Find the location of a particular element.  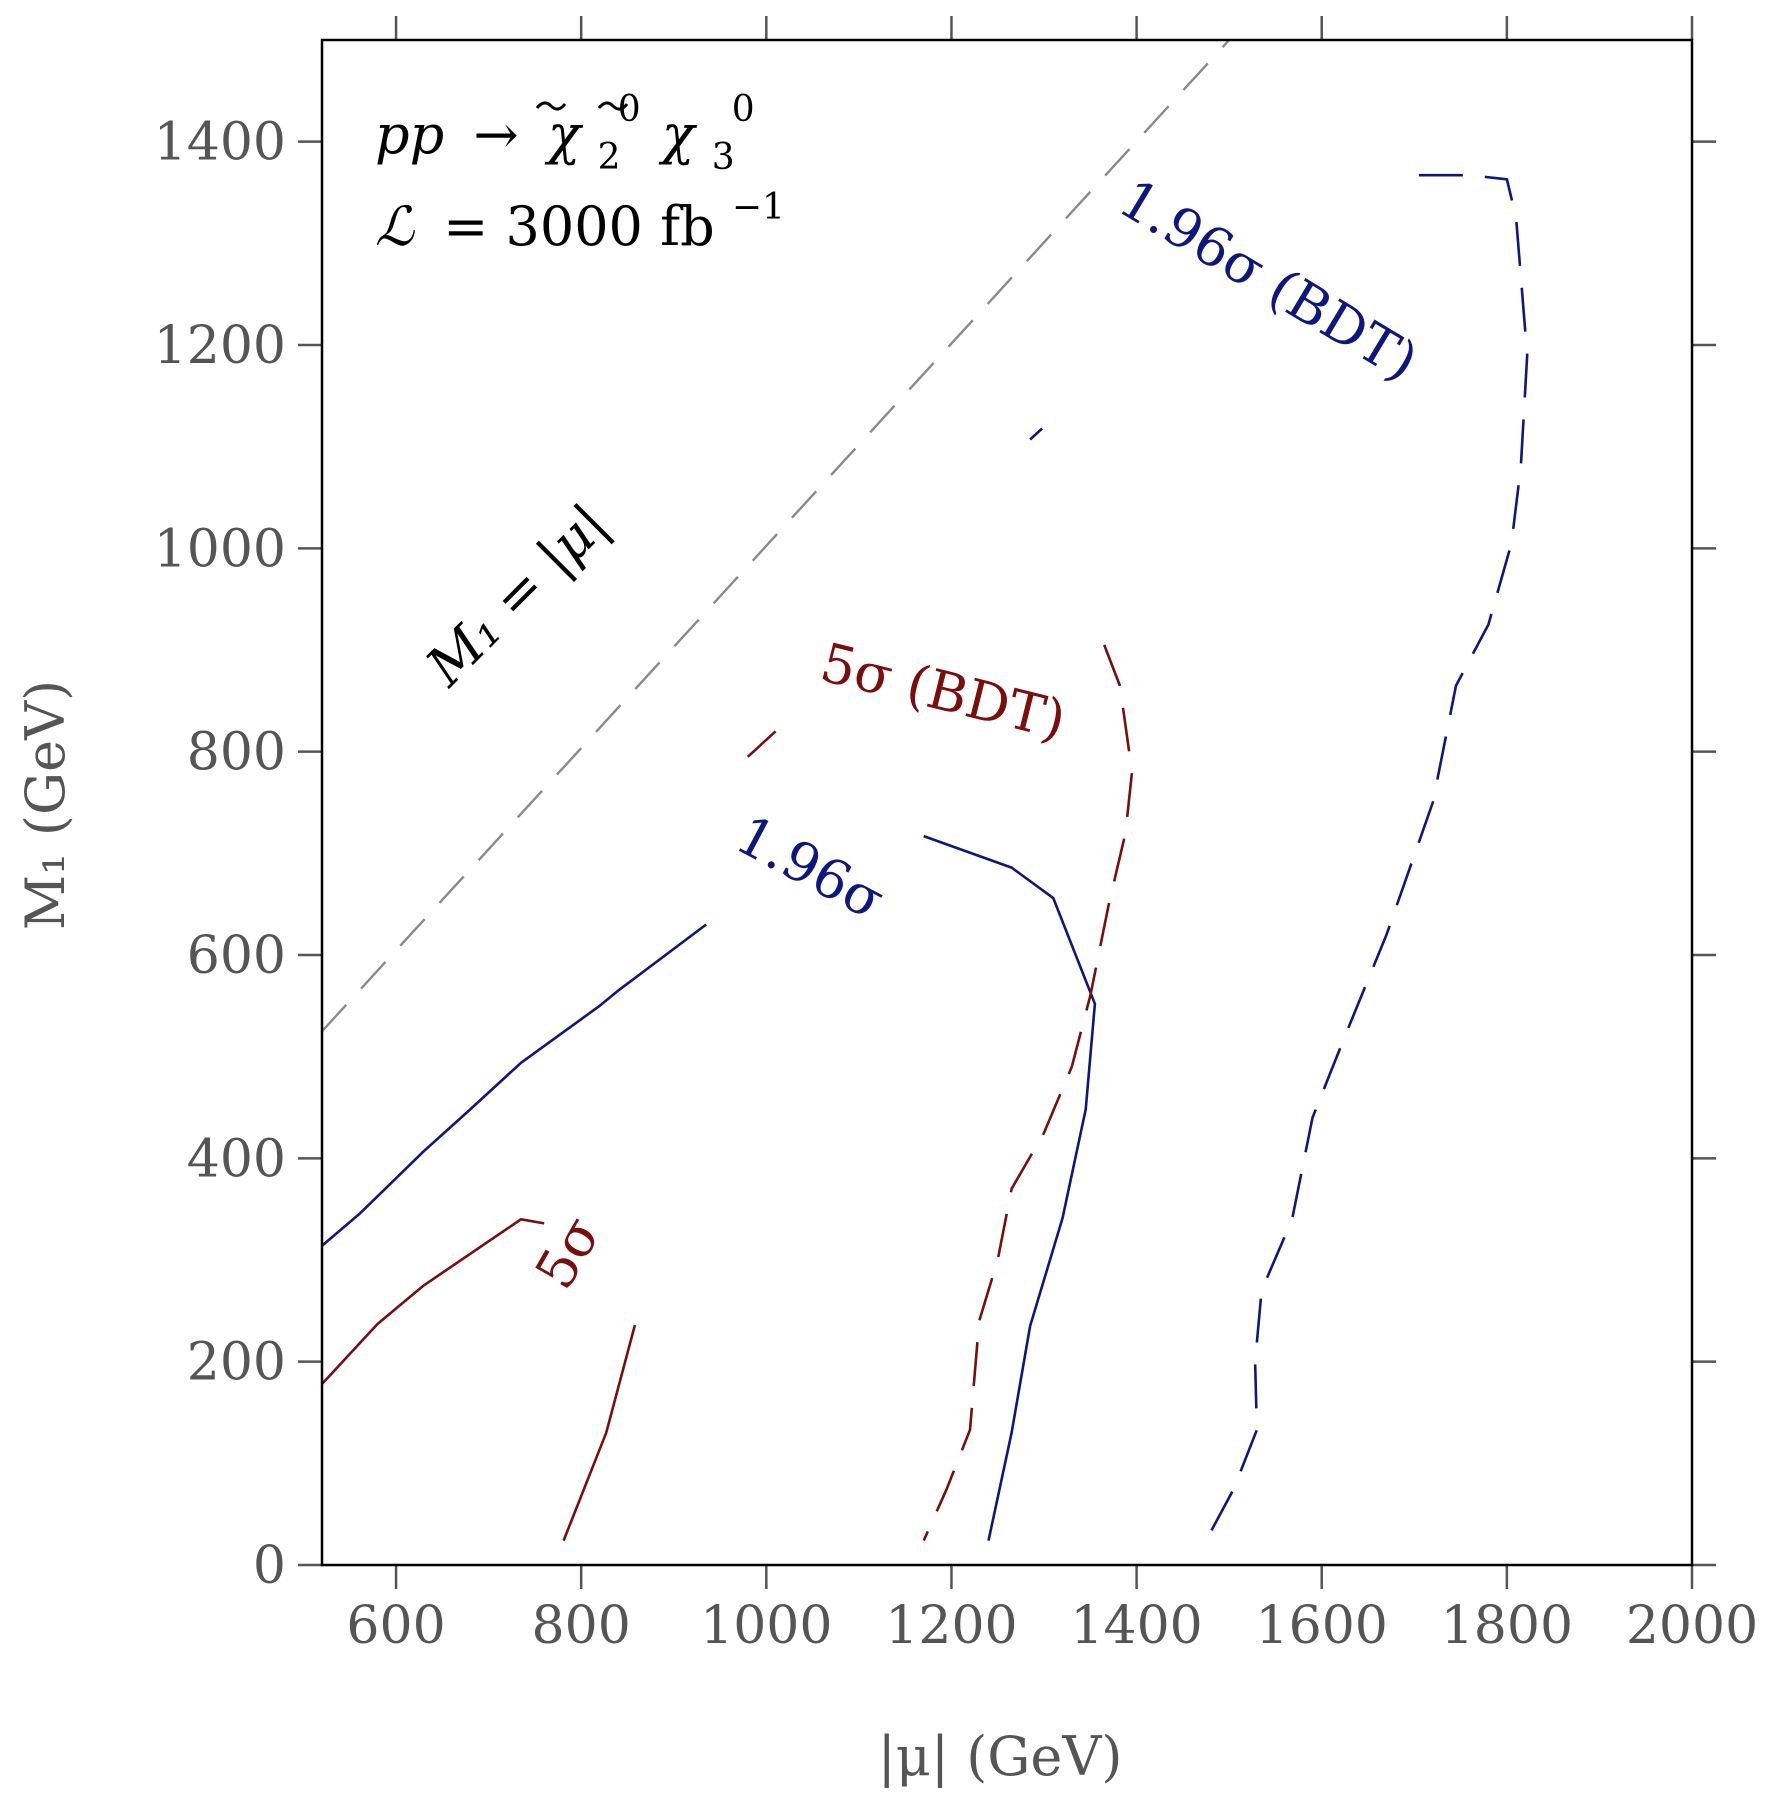

x-tick-label: 800 is located at coordinates (581, 1626).